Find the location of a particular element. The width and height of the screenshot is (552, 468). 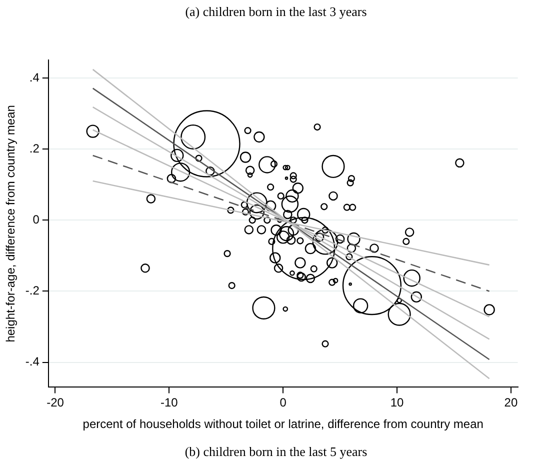

y-tick-label: .2 is located at coordinates (34, 148).